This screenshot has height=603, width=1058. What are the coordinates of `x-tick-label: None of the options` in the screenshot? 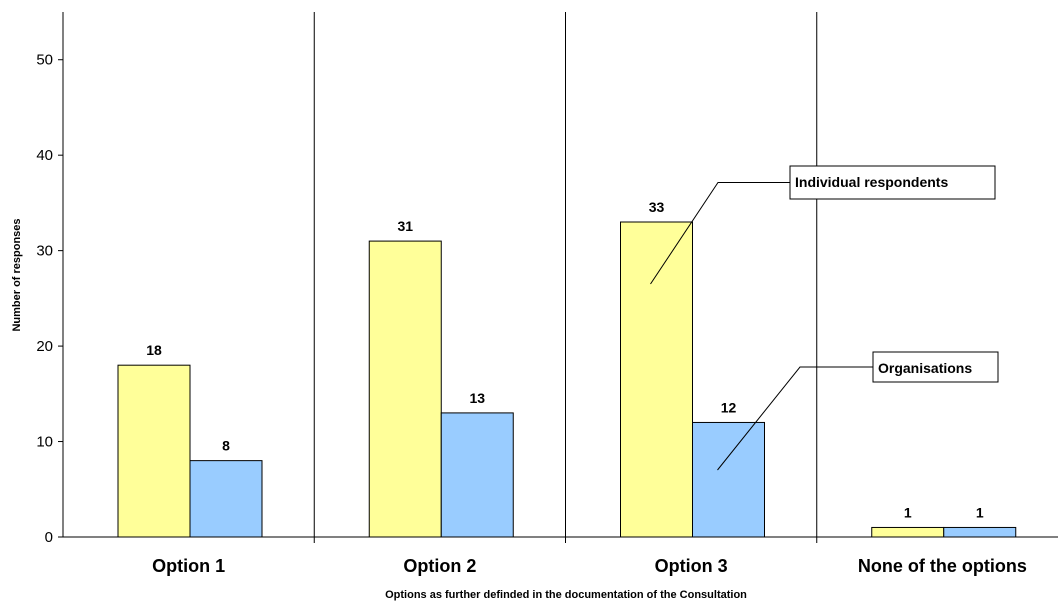 It's located at (942, 566).